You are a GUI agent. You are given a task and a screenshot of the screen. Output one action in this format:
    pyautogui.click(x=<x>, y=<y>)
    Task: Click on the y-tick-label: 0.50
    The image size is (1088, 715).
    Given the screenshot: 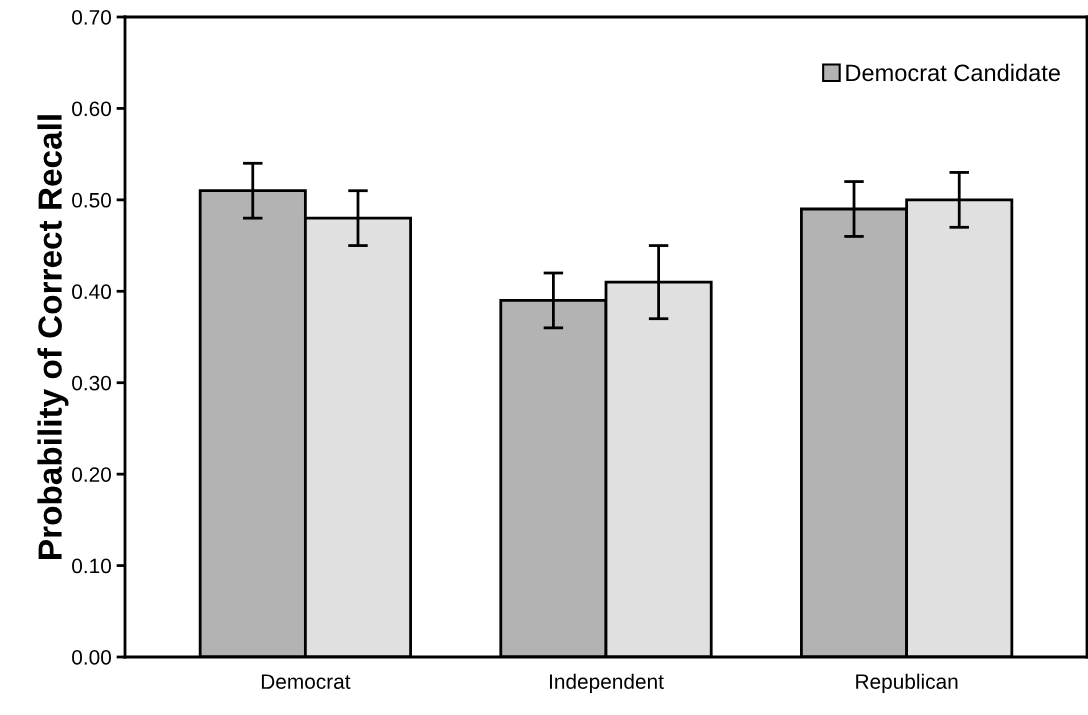 What is the action you would take?
    pyautogui.click(x=91, y=200)
    